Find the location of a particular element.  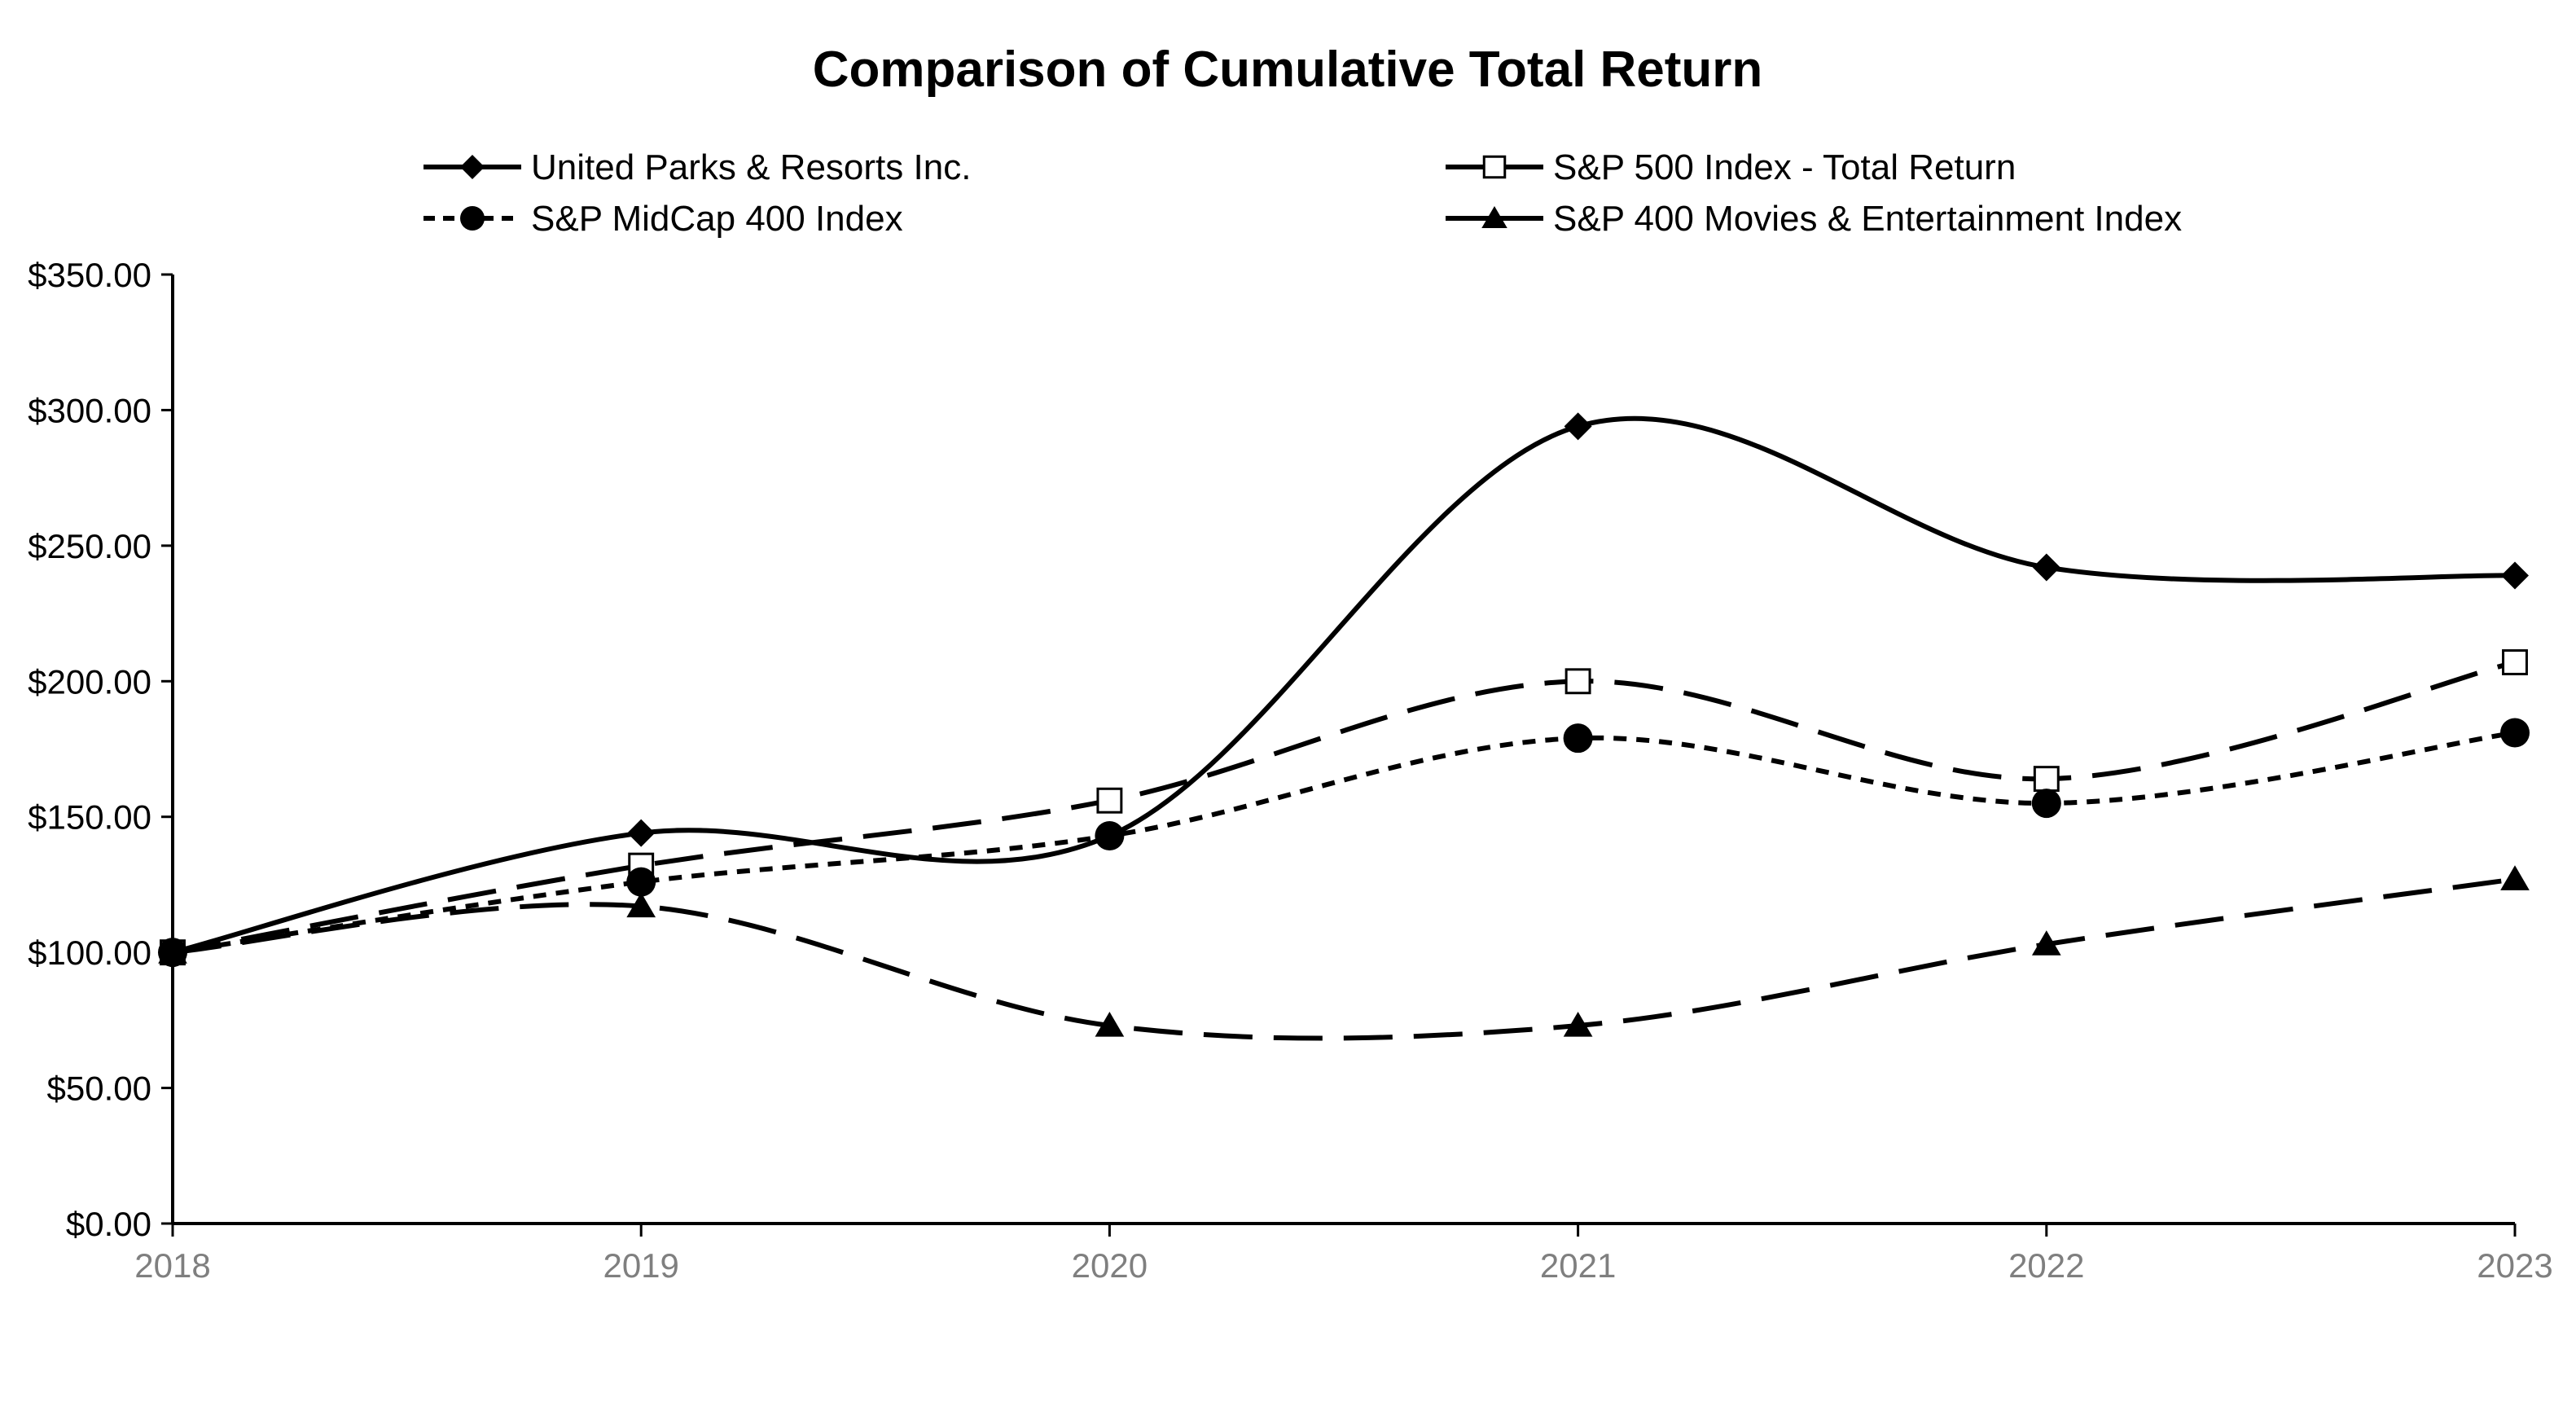

legend-label: S&P MidCap 400 Index is located at coordinates (717, 219).